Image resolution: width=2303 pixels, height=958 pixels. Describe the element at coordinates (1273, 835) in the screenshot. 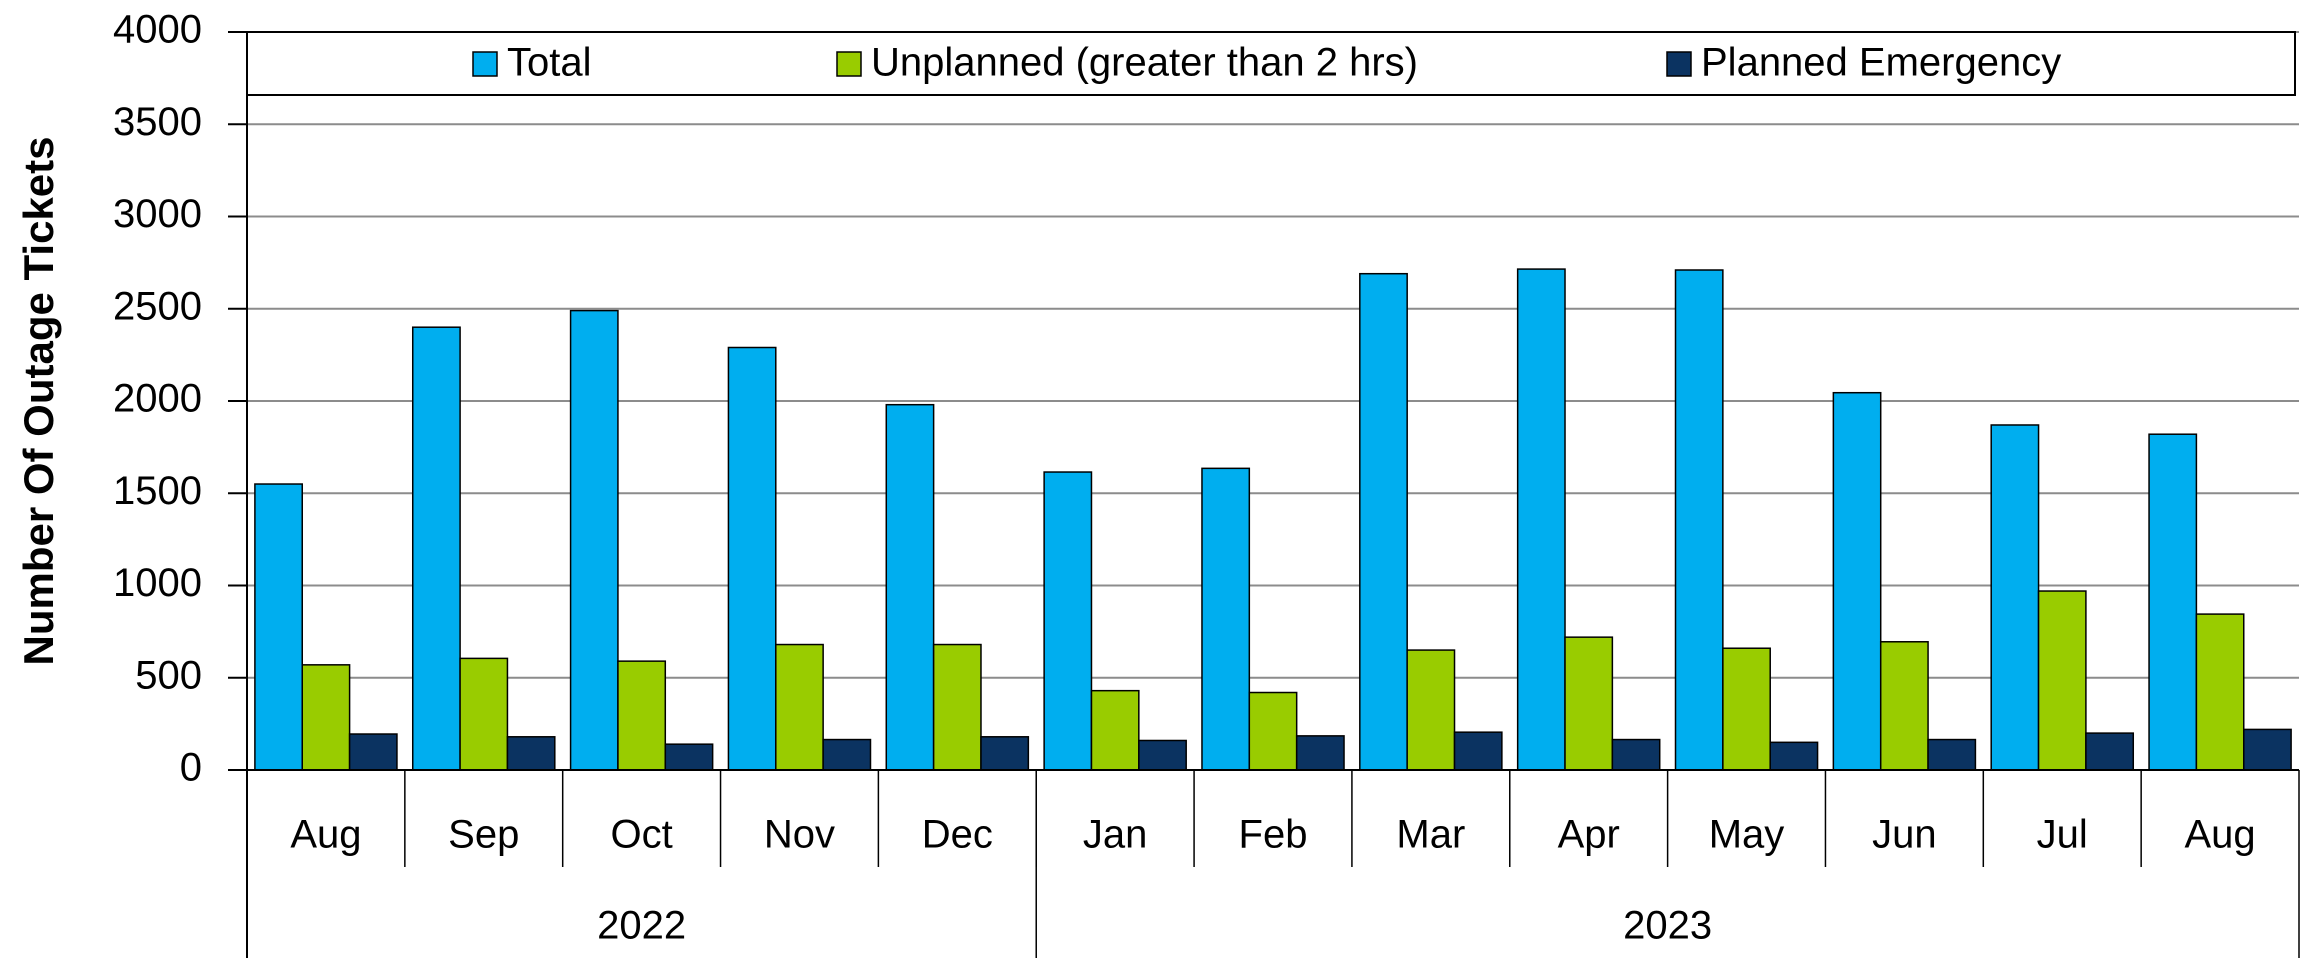

I see `x-tick-label: Feb` at that location.